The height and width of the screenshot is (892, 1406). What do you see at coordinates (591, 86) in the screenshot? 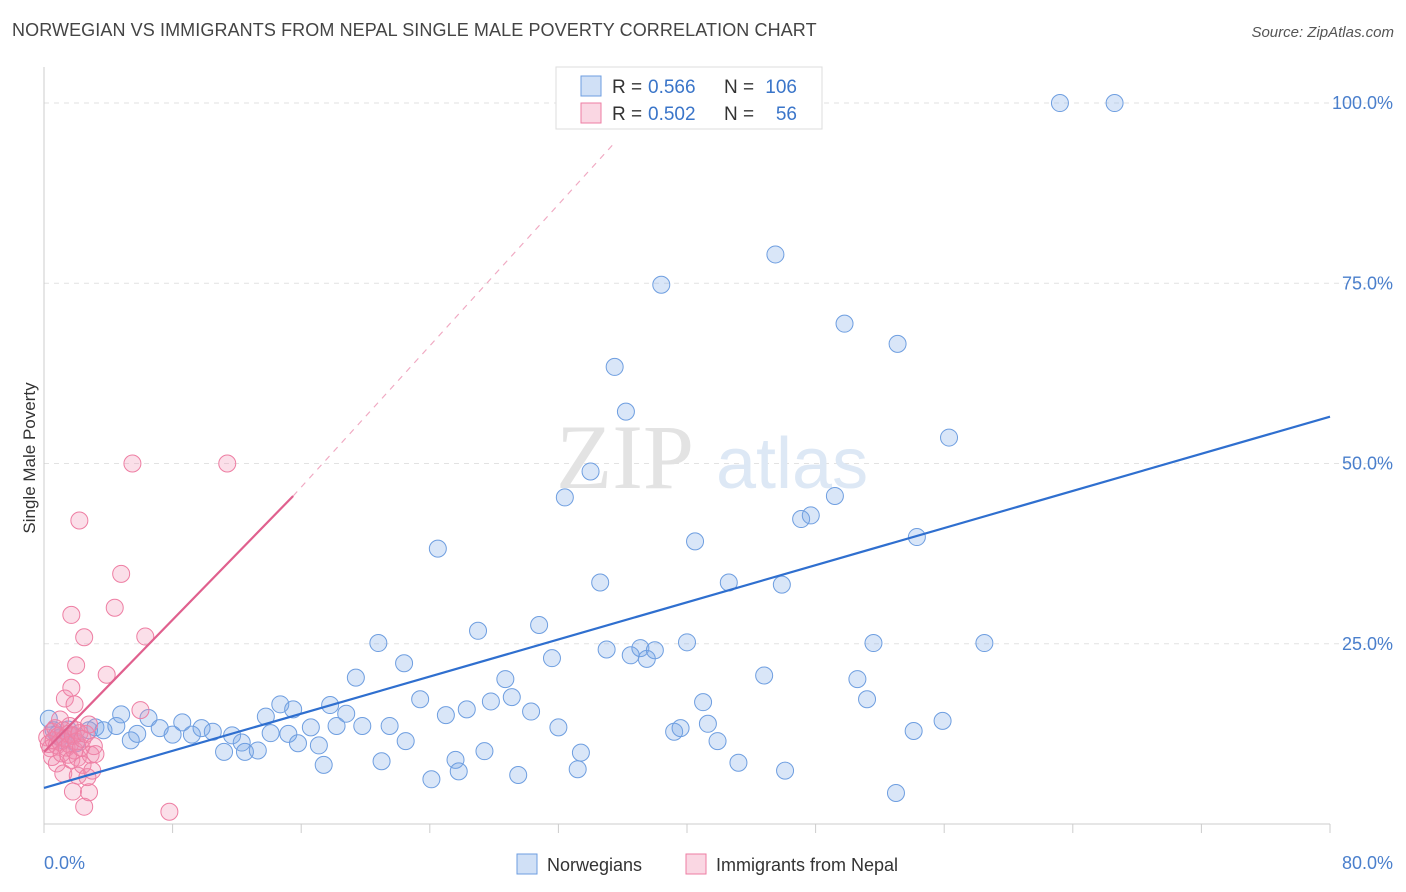
I see `stats-legend-swatch-norwegians` at bounding box center [591, 86].